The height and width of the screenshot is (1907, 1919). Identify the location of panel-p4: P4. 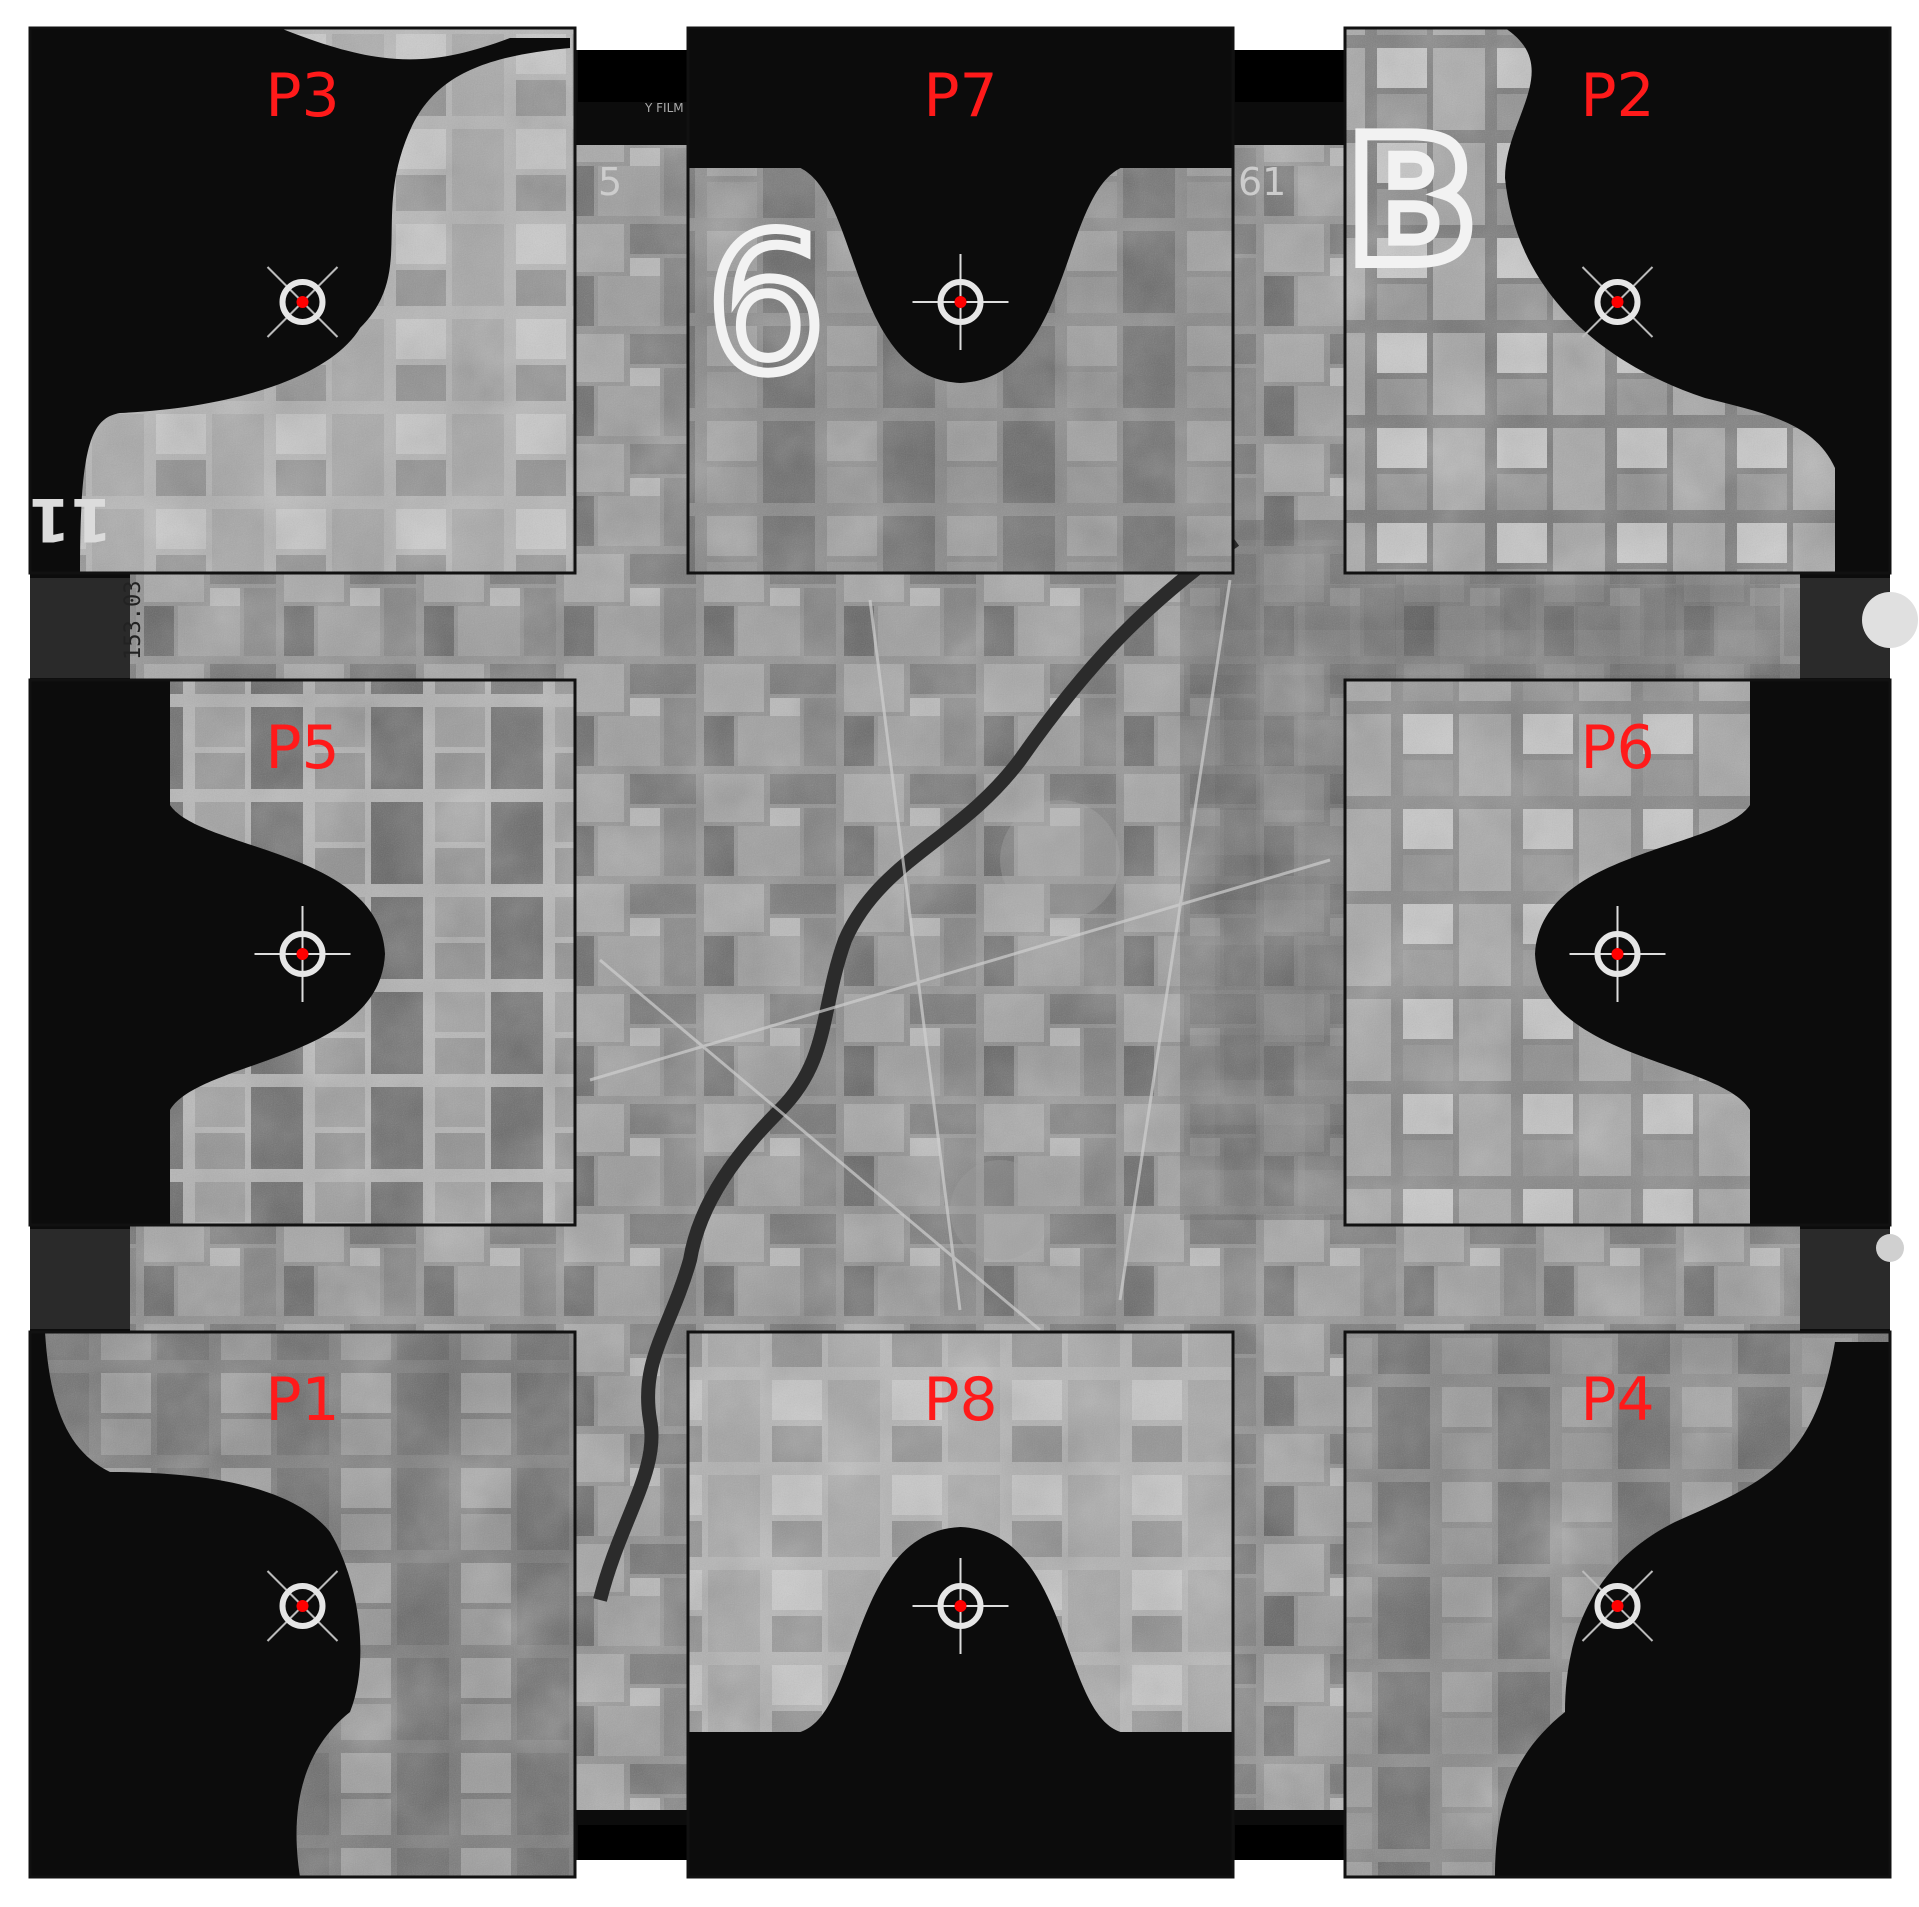
(1617, 1604).